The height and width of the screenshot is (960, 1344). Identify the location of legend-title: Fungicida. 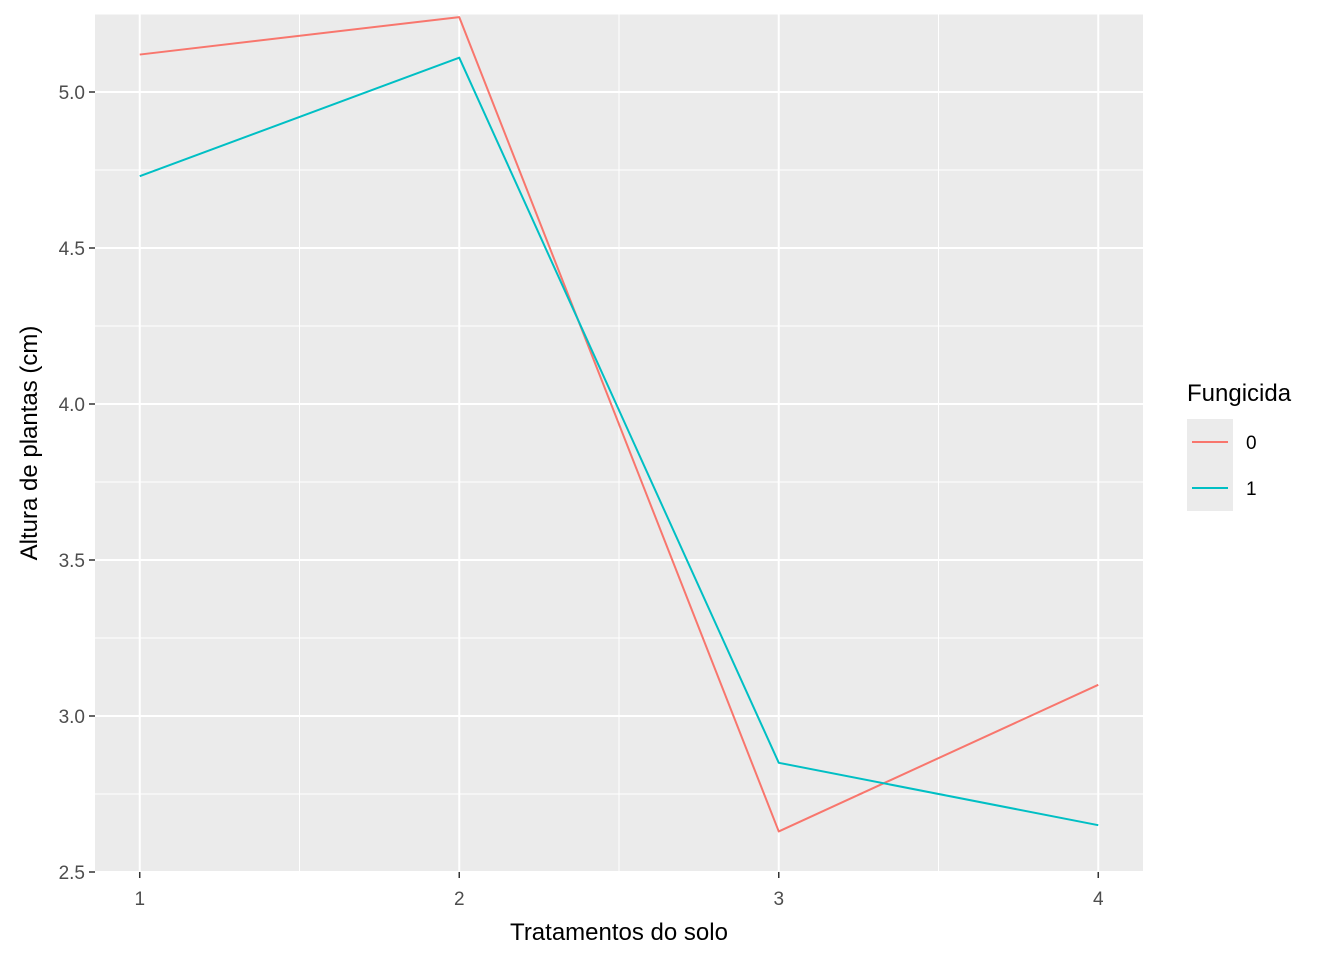
(1239, 393).